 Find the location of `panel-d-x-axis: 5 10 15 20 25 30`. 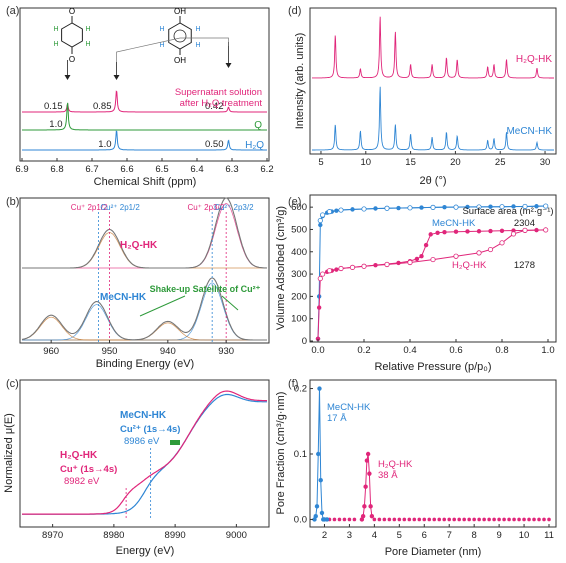

panel-d-x-axis: 5 10 15 20 25 30 is located at coordinates (434, 159).